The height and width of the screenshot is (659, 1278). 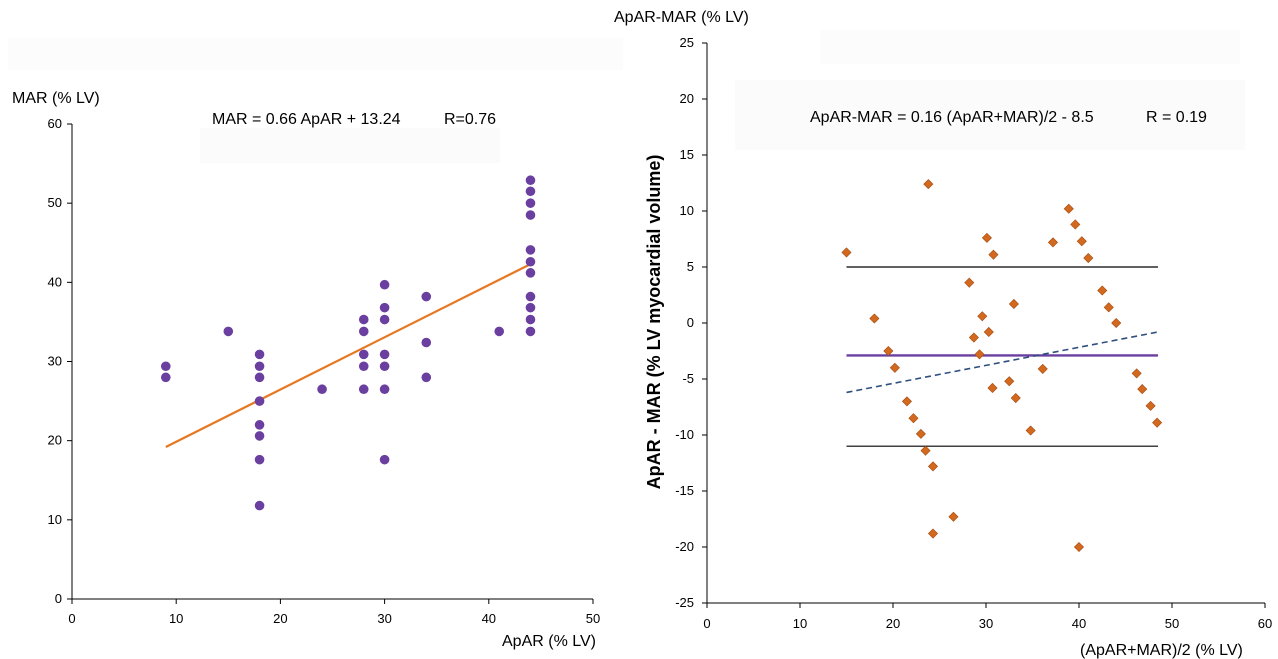 I want to click on left-x-tick-label: 0, so click(x=71, y=618).